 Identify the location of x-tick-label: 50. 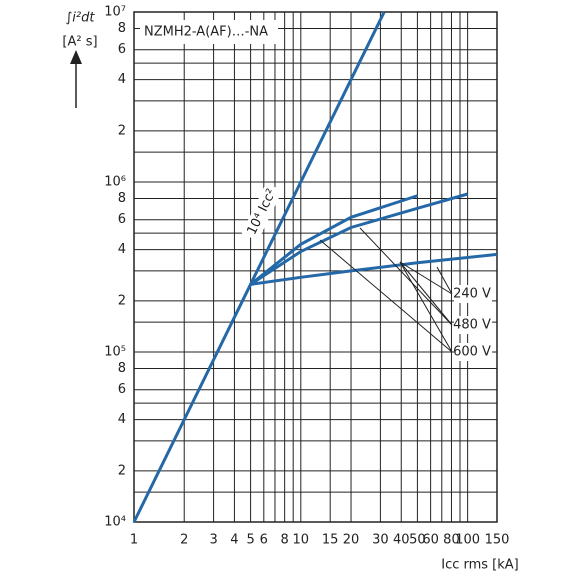
(417, 540).